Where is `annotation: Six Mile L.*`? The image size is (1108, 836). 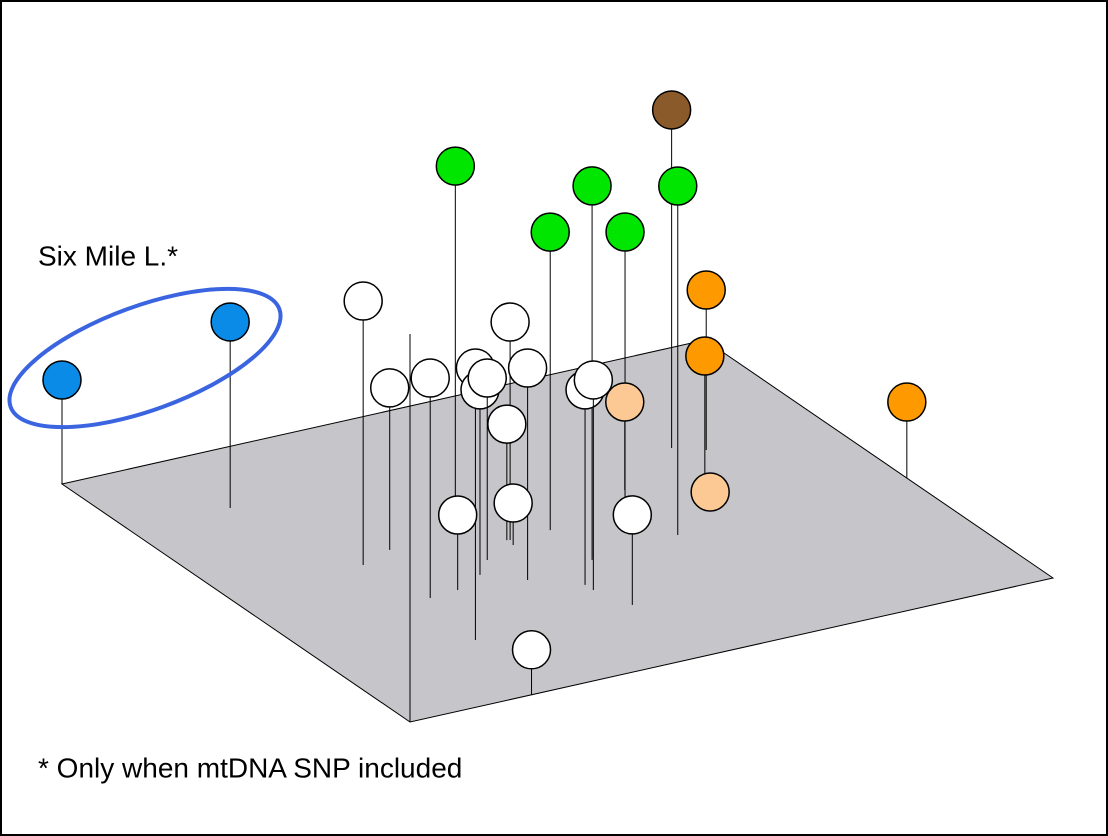
annotation: Six Mile L.* is located at coordinates (108, 255).